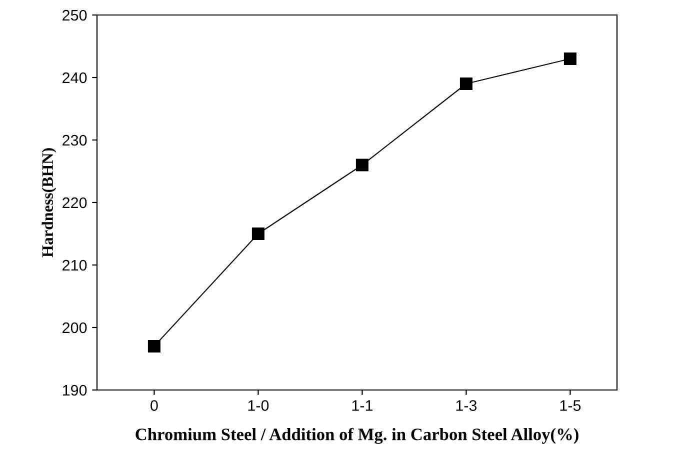 The height and width of the screenshot is (457, 673). I want to click on x-tick-label: 0, so click(154, 405).